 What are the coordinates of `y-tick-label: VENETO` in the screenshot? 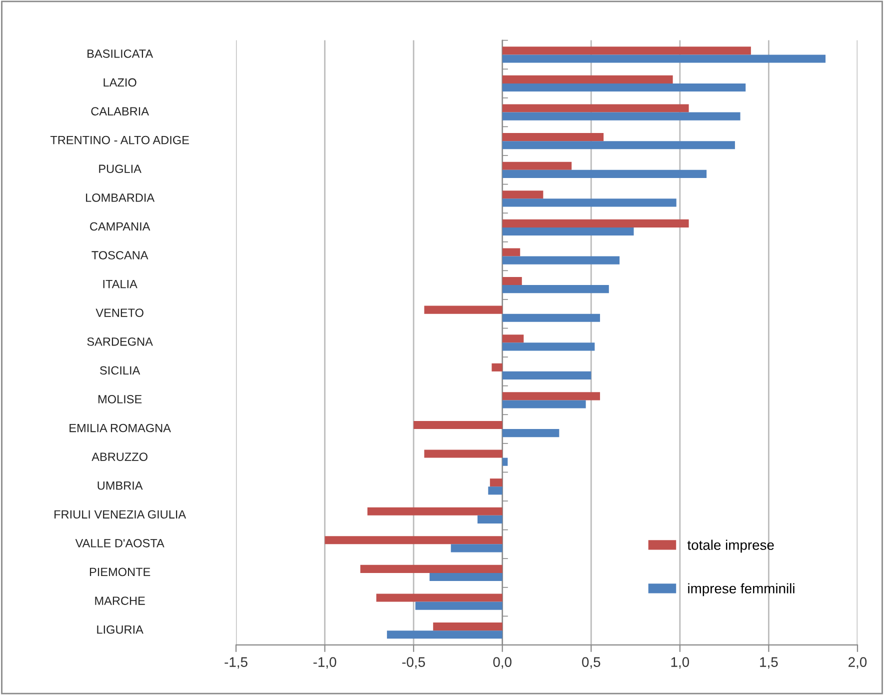 It's located at (120, 313).